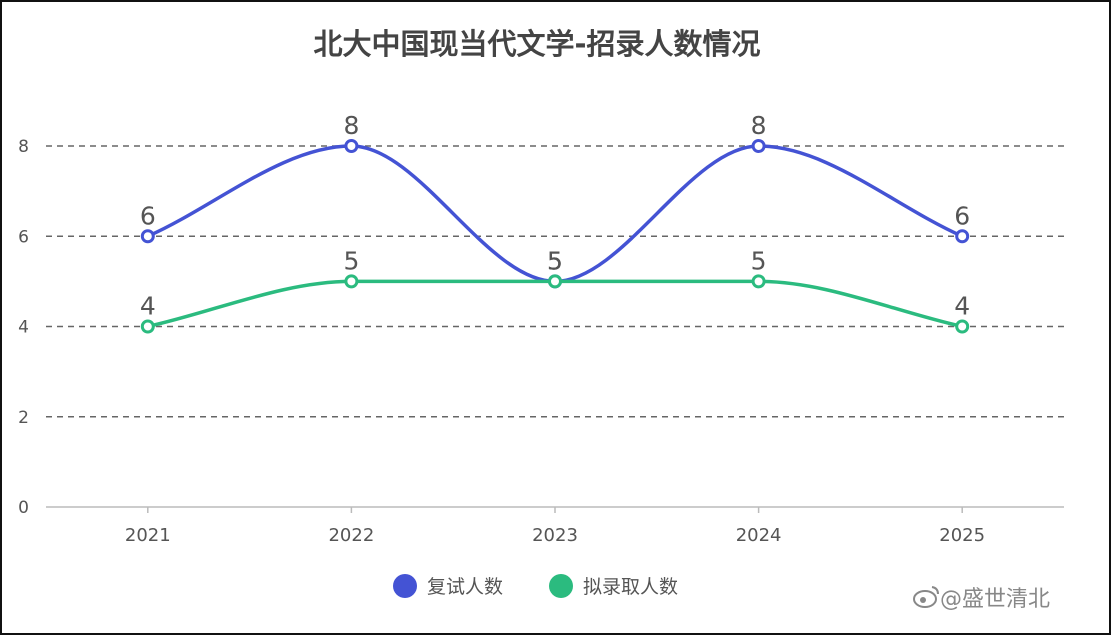 The image size is (1111, 638). I want to click on legend-label: 复试人数, so click(465, 587).